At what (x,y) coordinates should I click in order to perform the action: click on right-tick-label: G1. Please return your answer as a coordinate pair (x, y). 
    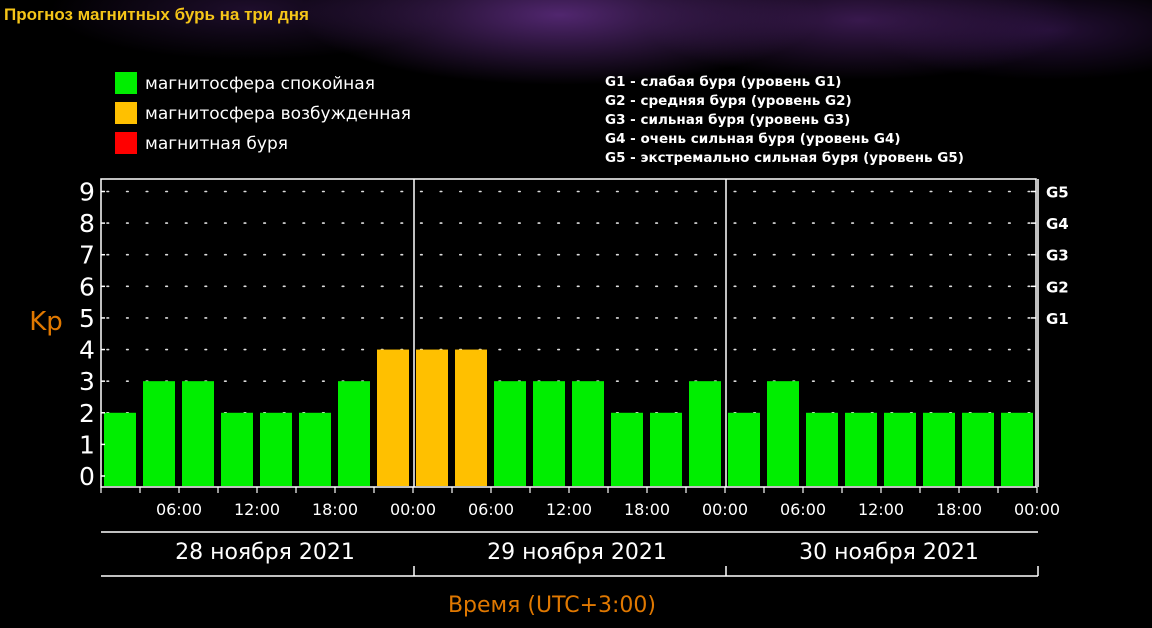
    Looking at the image, I should click on (1057, 319).